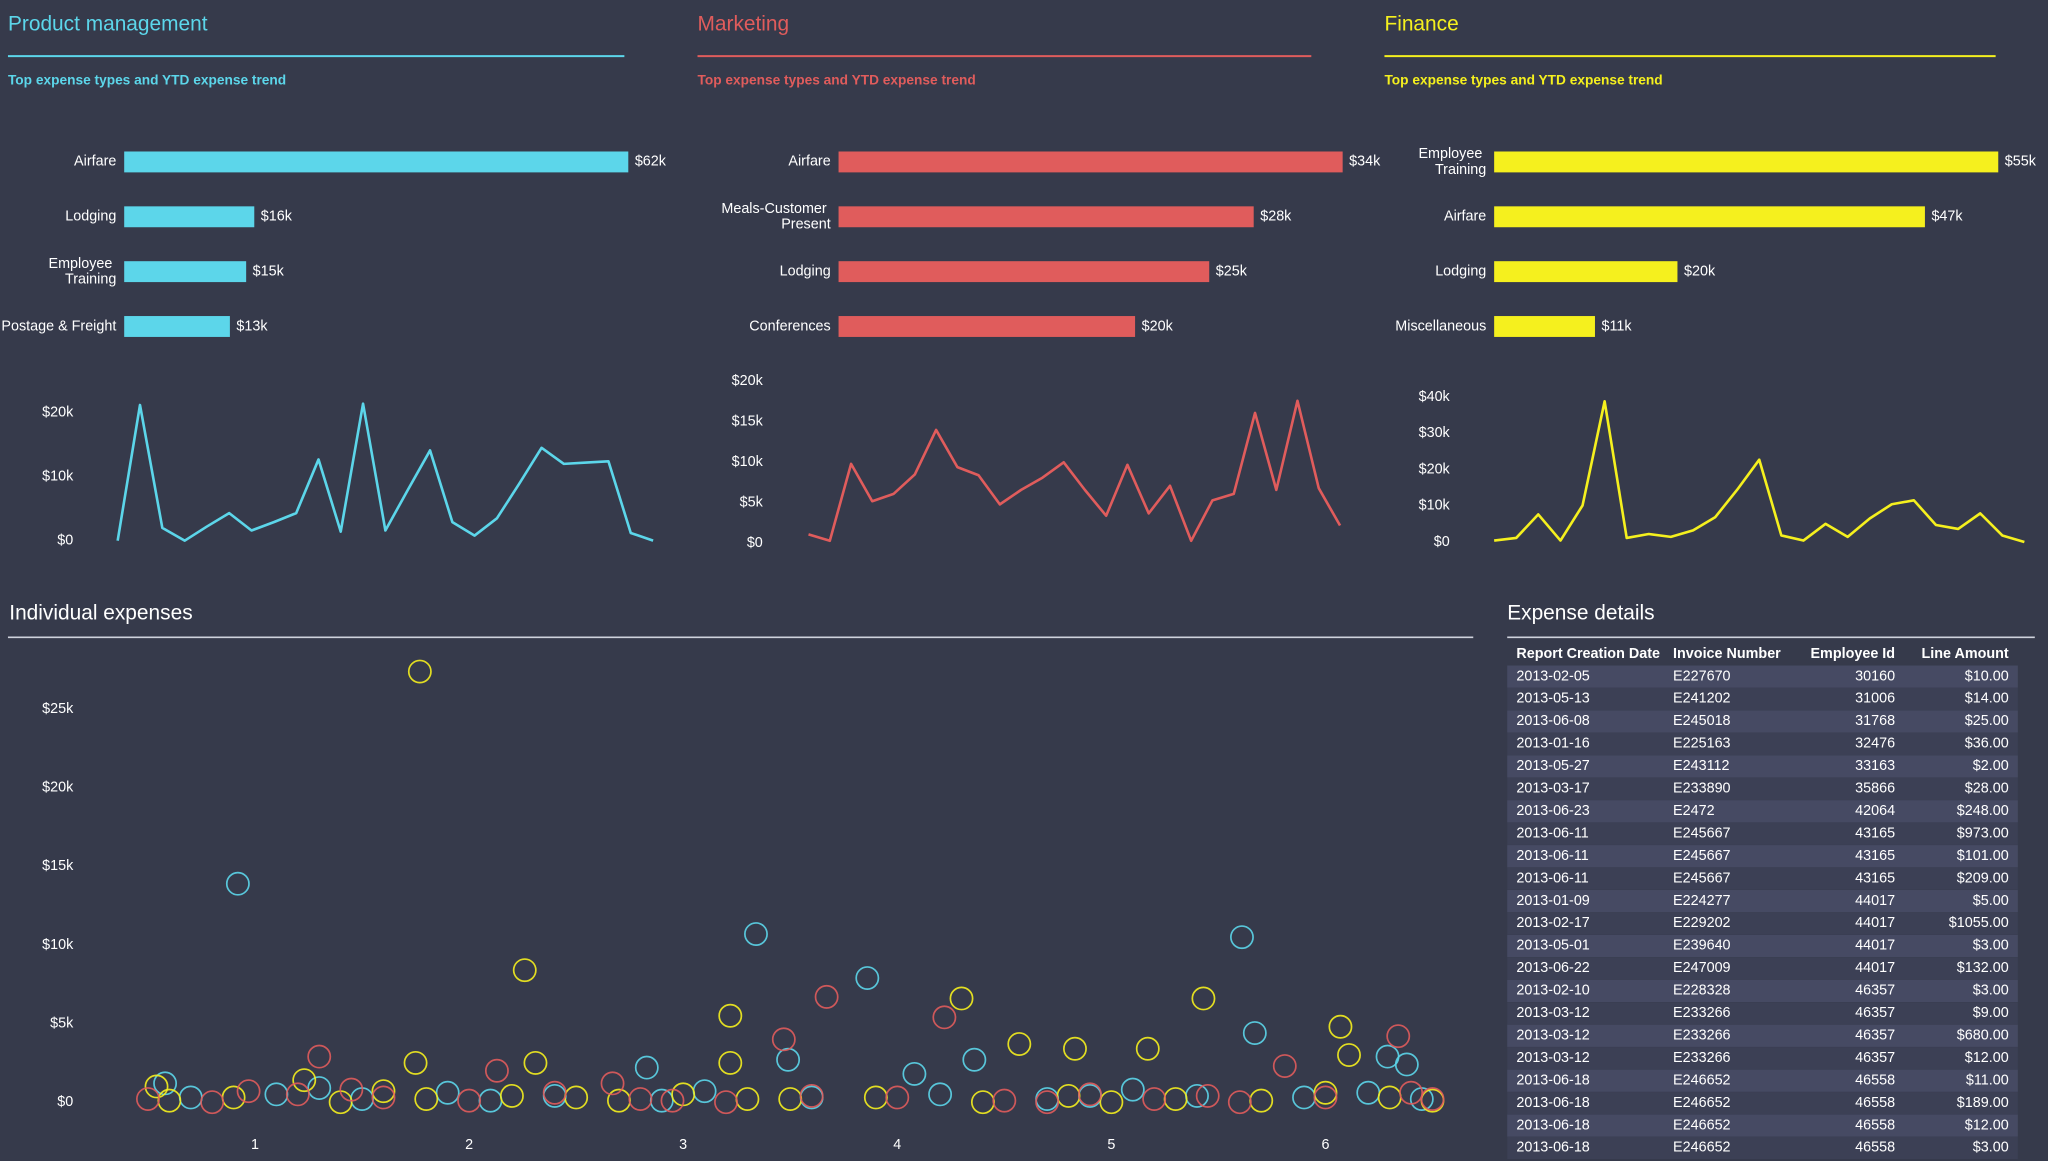 The width and height of the screenshot is (2048, 1161). Describe the element at coordinates (252, 326) in the screenshot. I see `value-label: $13k` at that location.